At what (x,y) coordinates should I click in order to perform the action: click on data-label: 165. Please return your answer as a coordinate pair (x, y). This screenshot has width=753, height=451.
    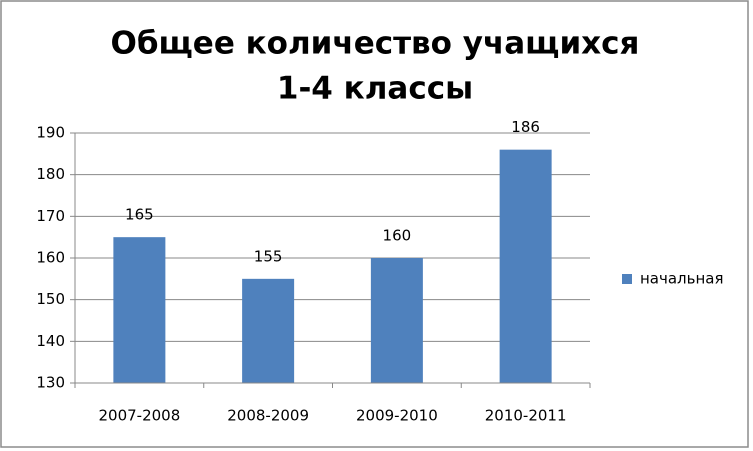
    Looking at the image, I should click on (139, 215).